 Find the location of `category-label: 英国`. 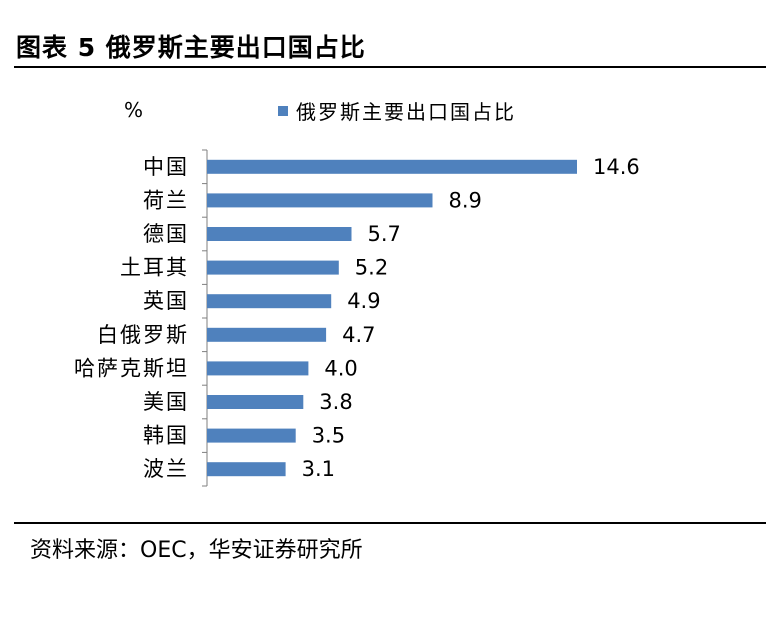

category-label: 英国 is located at coordinates (166, 301).